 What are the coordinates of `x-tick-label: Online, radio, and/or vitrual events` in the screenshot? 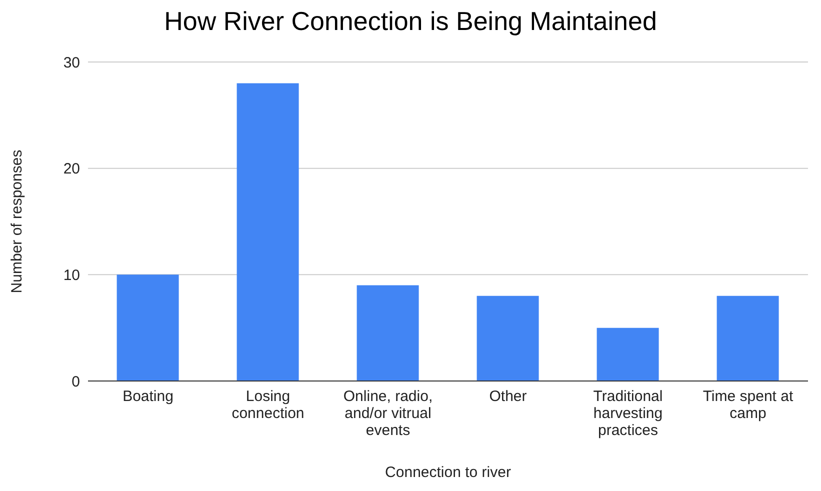 It's located at (388, 413).